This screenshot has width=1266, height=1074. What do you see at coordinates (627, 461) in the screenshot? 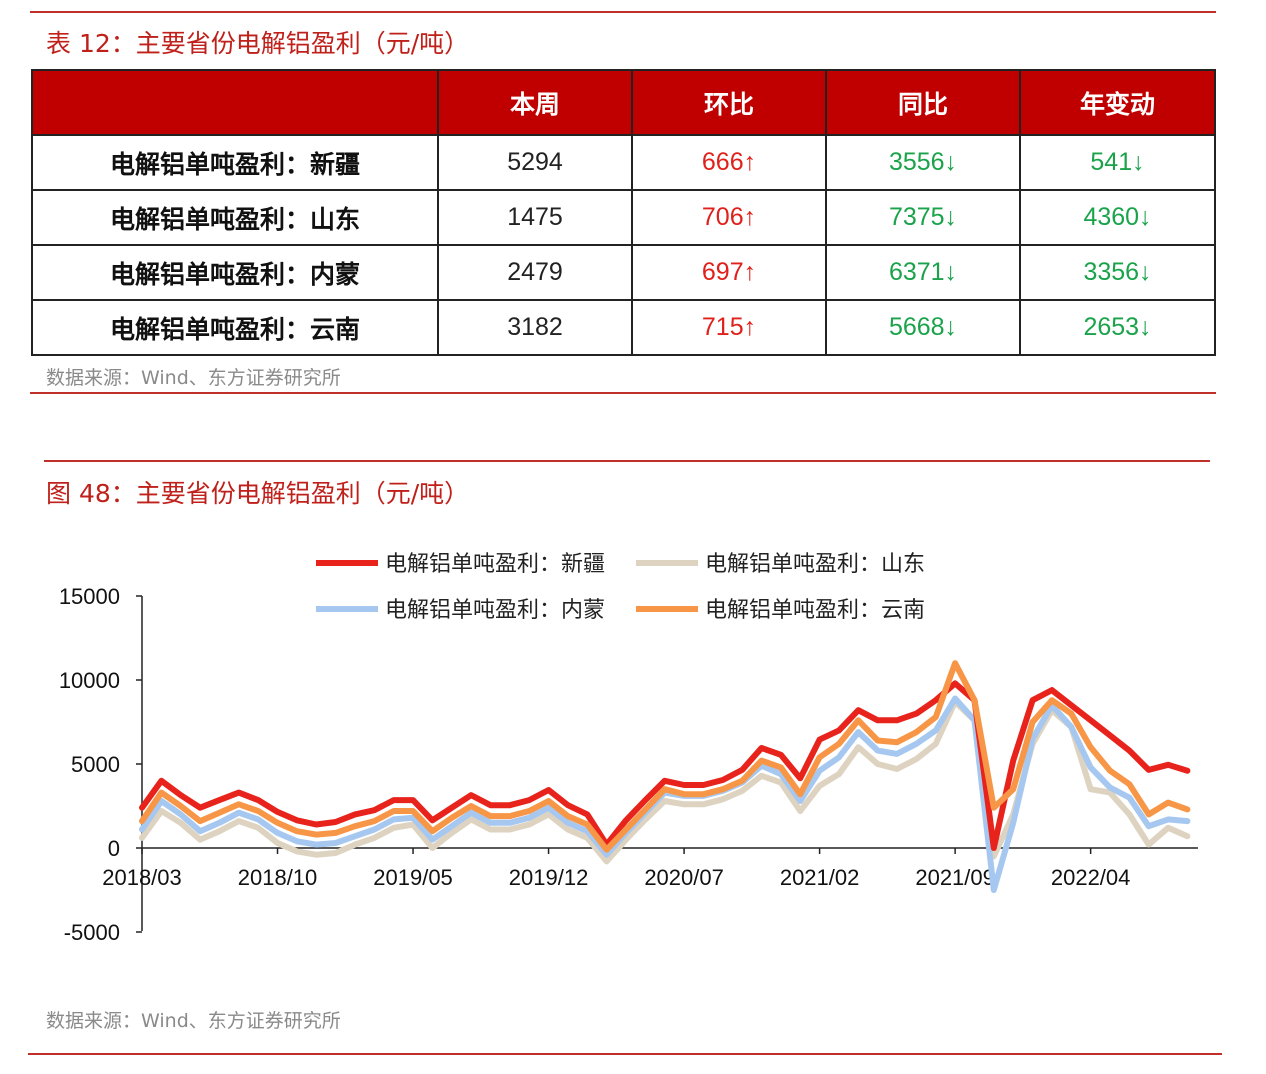
I see `chart-top-rule` at bounding box center [627, 461].